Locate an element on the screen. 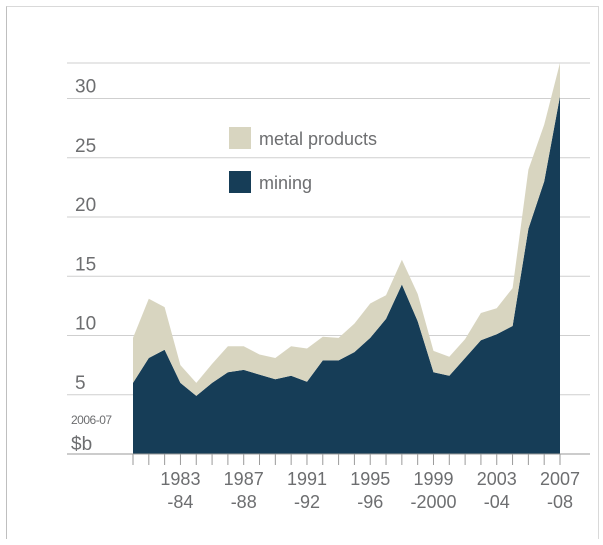  x-tick-label-0-0: 1983 is located at coordinates (180, 479).